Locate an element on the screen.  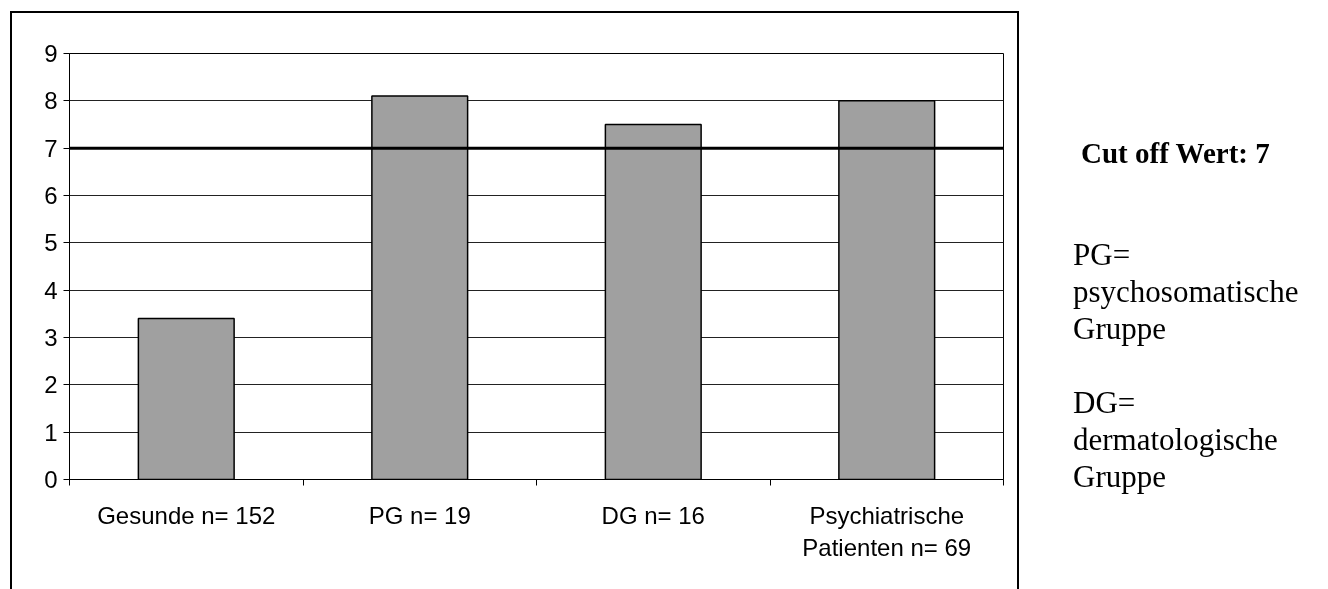
y-tick-label: 7 is located at coordinates (51, 148).